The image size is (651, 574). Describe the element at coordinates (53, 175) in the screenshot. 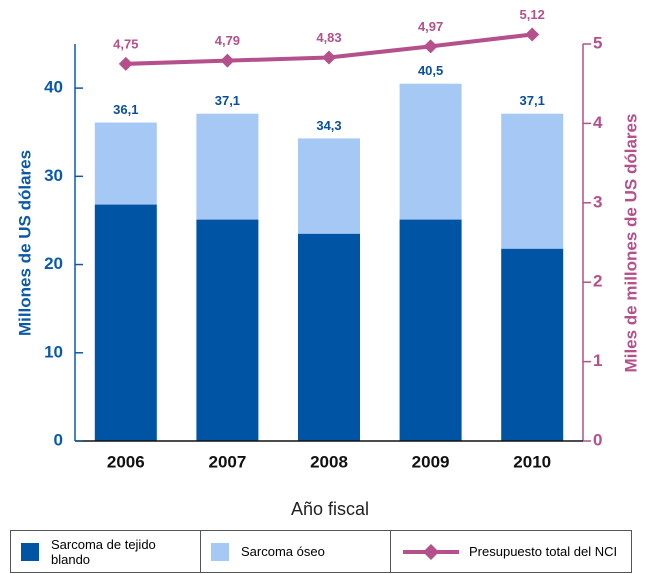

I see `y-tick-label: 30` at that location.